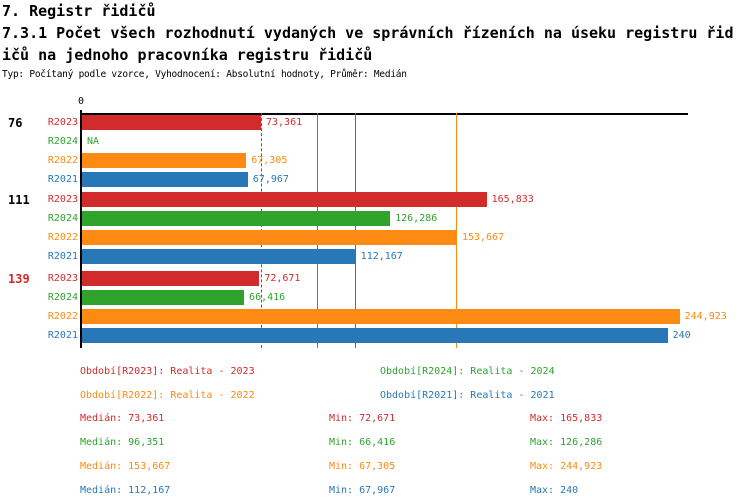  What do you see at coordinates (416, 218) in the screenshot?
I see `value-label-r2024-g1: 126,286` at bounding box center [416, 218].